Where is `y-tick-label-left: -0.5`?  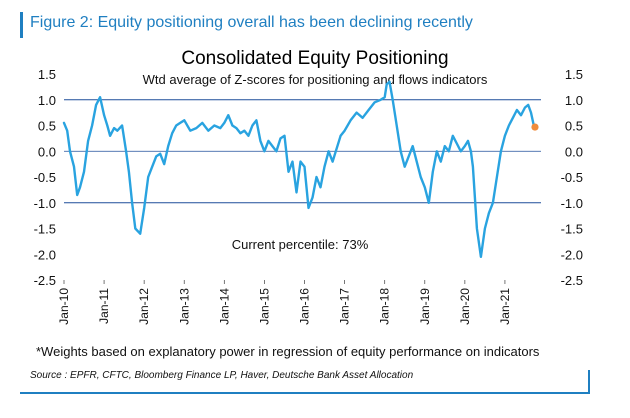 y-tick-label-left: -0.5 is located at coordinates (45, 177).